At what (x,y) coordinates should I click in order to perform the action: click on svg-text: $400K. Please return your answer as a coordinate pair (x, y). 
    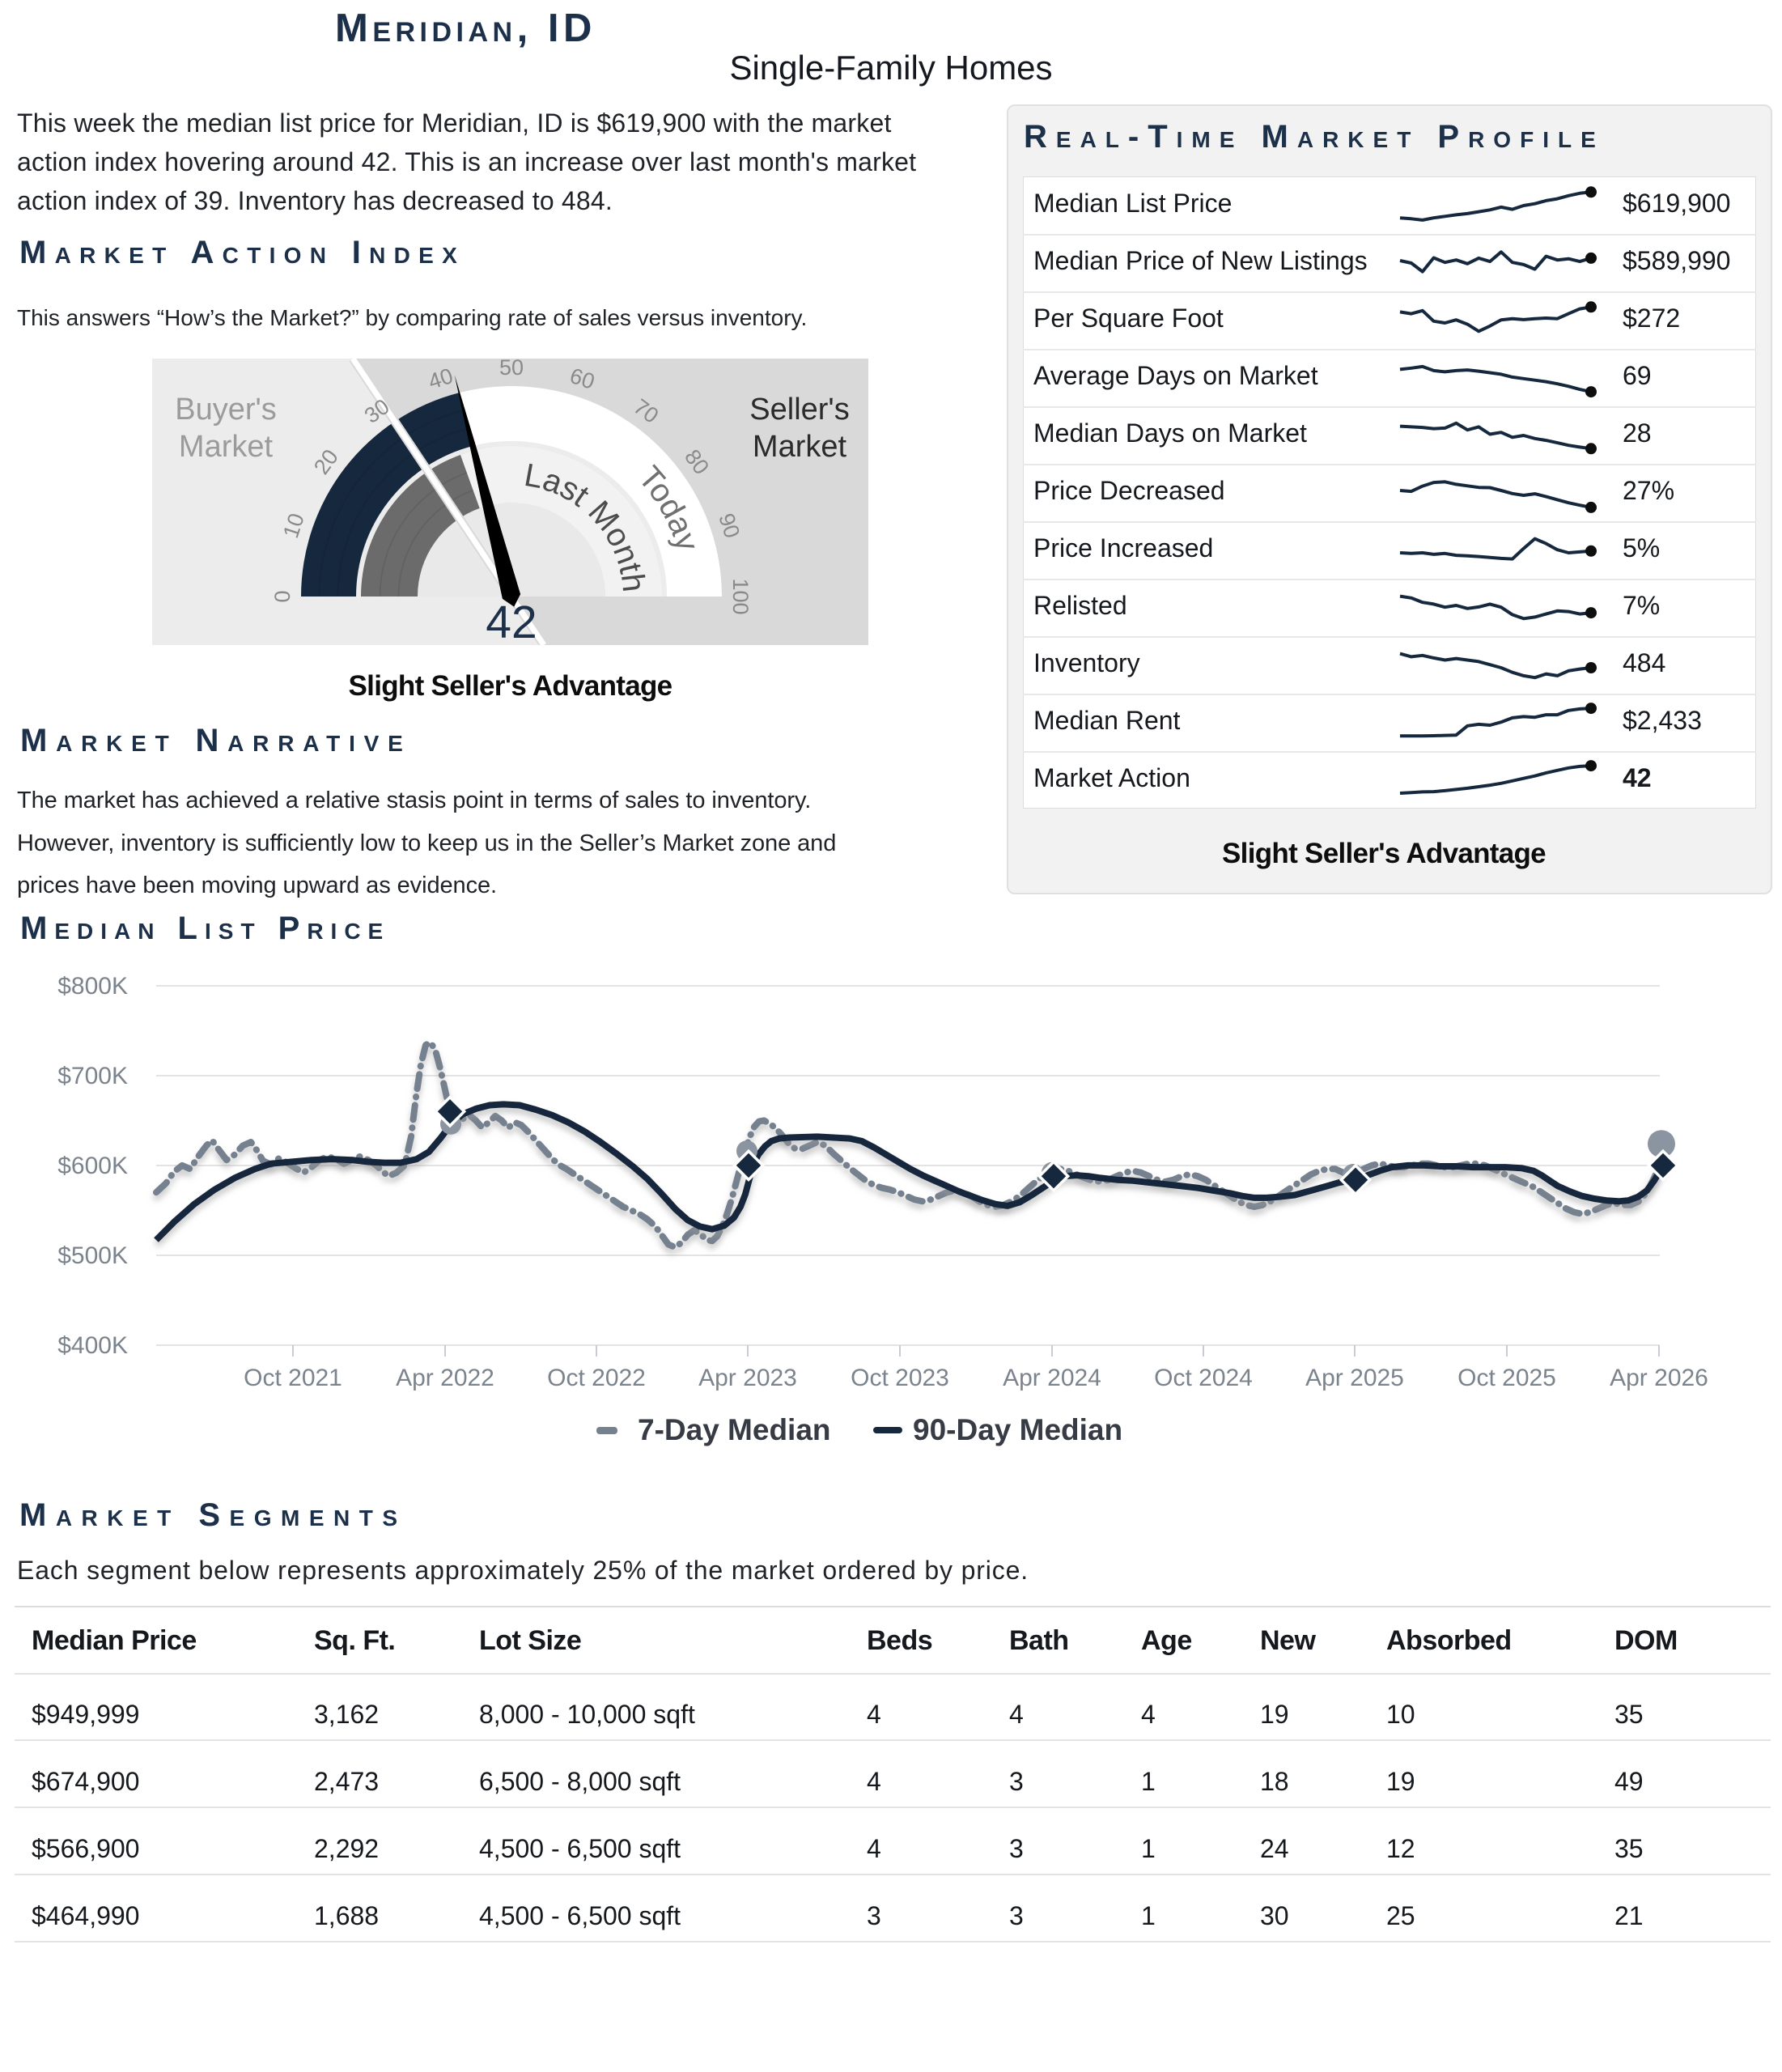
    Looking at the image, I should click on (92, 1345).